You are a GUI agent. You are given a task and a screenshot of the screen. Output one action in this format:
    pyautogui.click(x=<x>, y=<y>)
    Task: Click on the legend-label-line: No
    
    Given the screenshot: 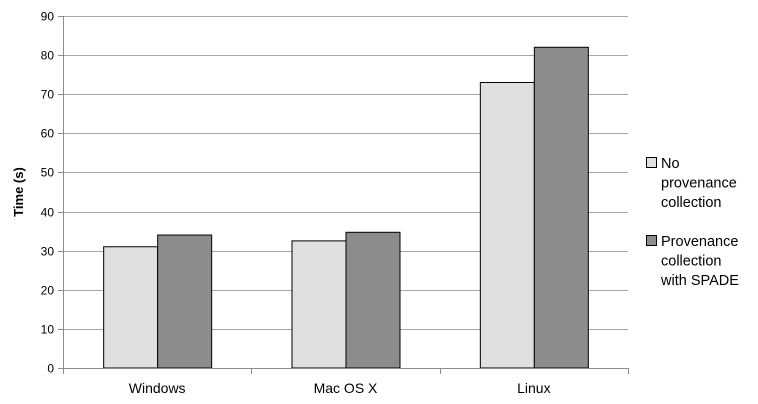 What is the action you would take?
    pyautogui.click(x=670, y=164)
    